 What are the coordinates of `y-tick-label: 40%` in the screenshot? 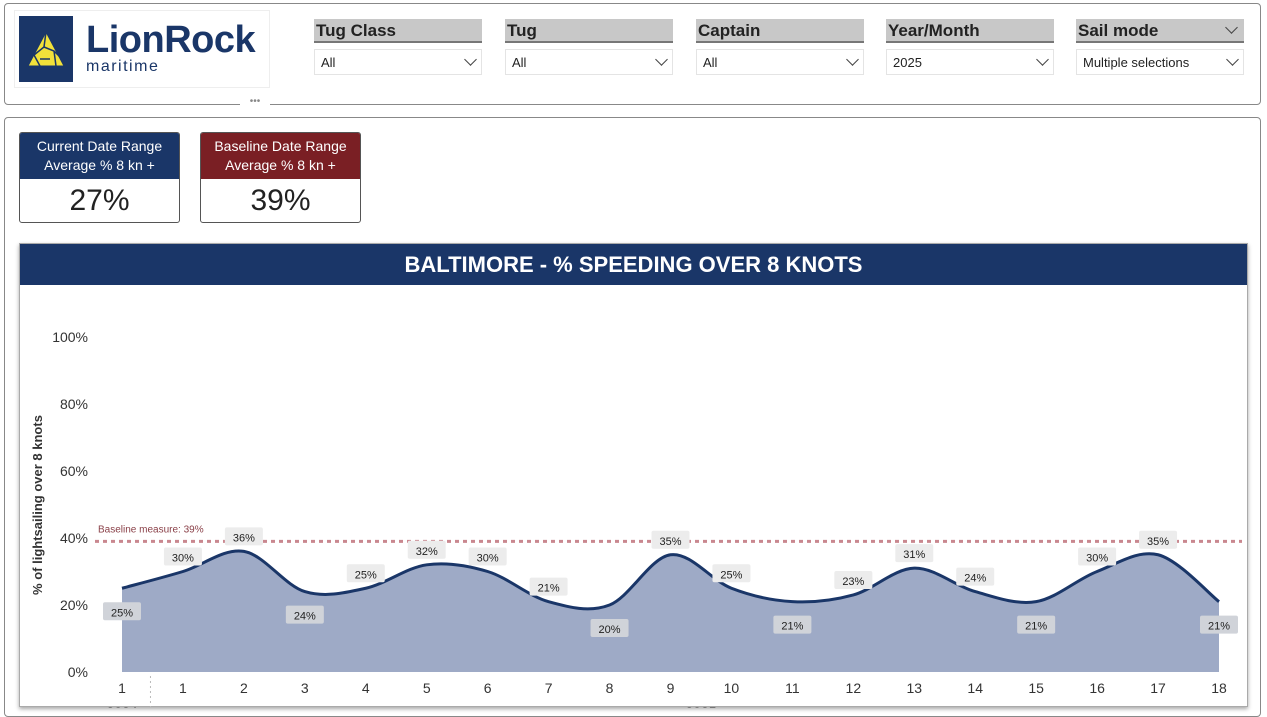 It's located at (74, 538).